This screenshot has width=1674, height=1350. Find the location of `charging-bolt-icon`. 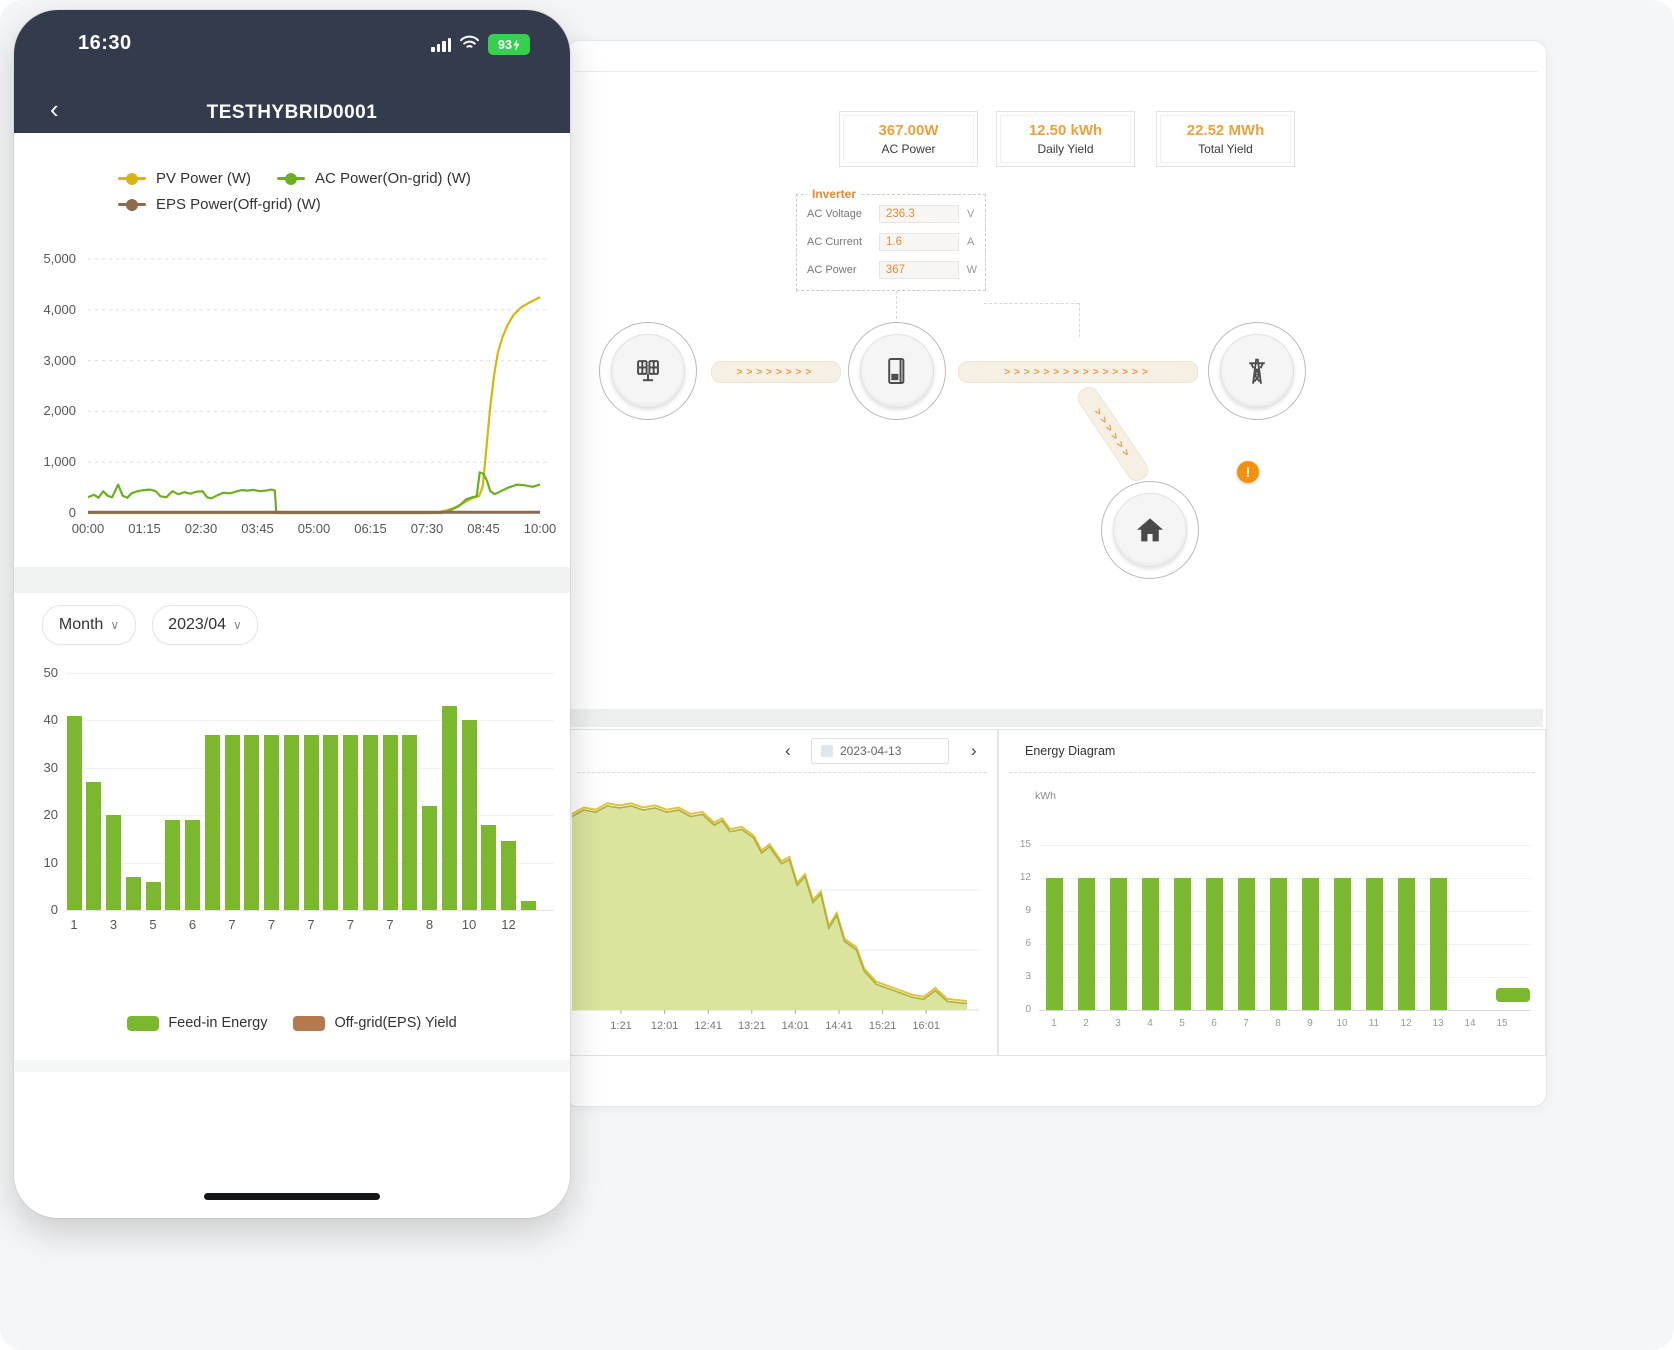

charging-bolt-icon is located at coordinates (516, 44).